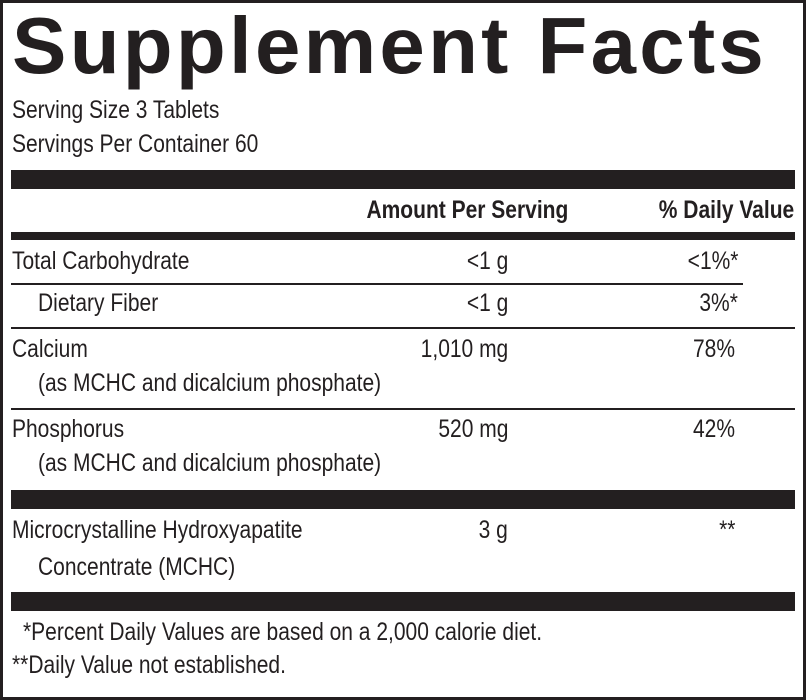 Image resolution: width=806 pixels, height=700 pixels. I want to click on row-sub-phosphorus: (as MCHC and dicalcium phosphate), so click(210, 463).